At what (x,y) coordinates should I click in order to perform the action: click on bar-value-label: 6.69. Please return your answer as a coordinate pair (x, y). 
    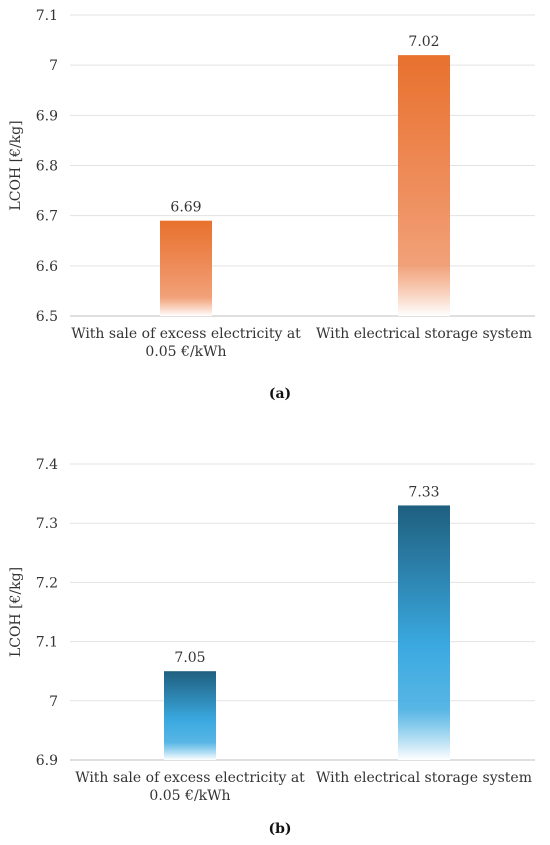
    Looking at the image, I should click on (185, 208).